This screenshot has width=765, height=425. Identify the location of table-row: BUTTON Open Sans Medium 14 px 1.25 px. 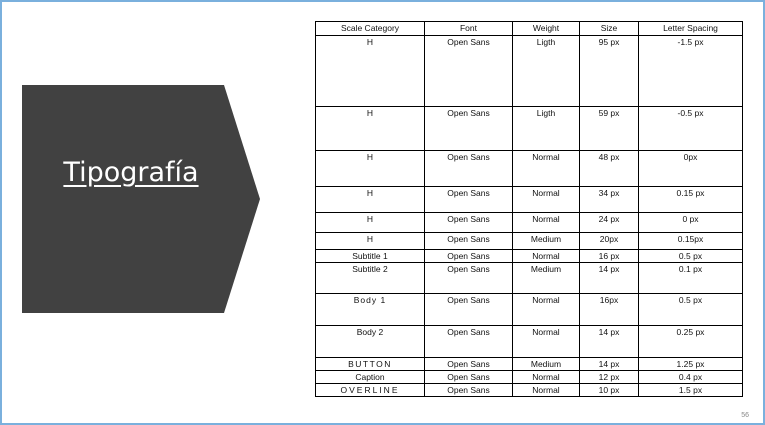
(529, 364).